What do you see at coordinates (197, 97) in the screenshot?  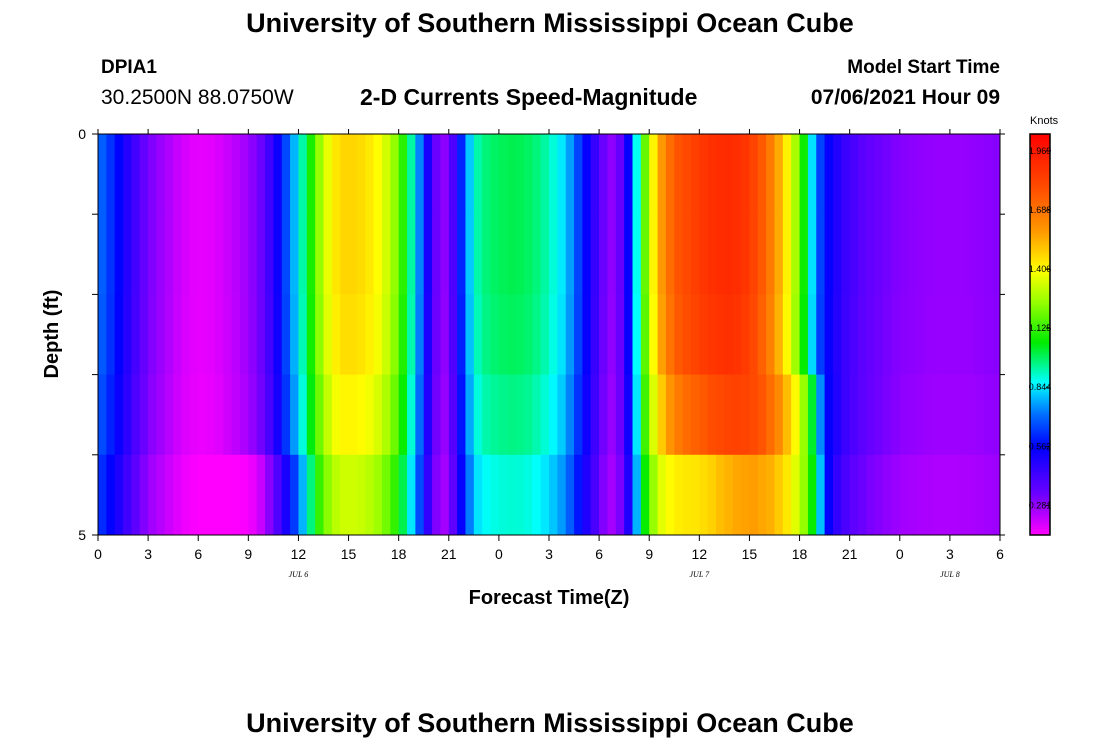 I see `station-coordinates: 30.2500N 88.0750W` at bounding box center [197, 97].